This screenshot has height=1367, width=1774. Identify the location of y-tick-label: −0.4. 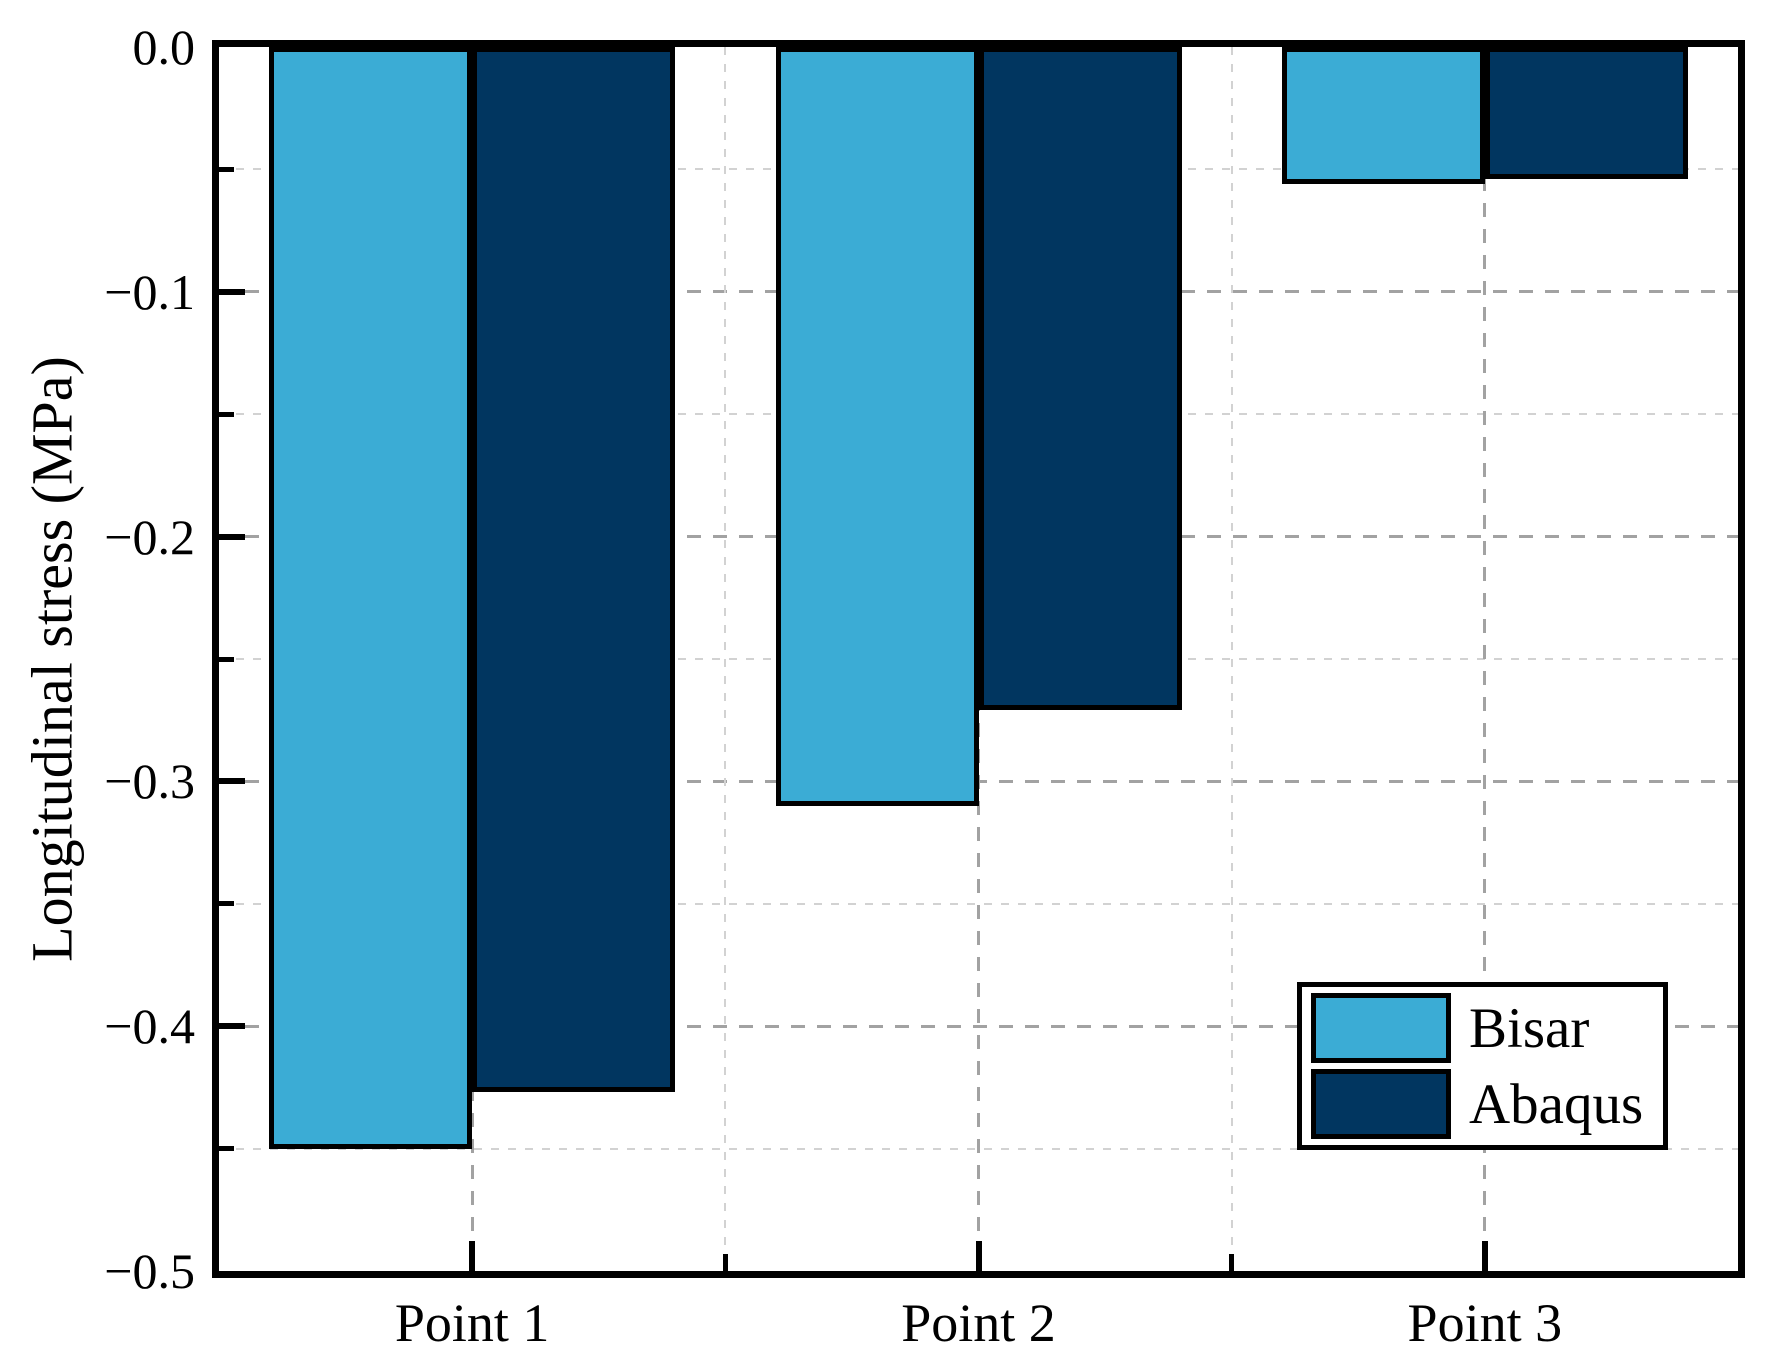
(149, 1026).